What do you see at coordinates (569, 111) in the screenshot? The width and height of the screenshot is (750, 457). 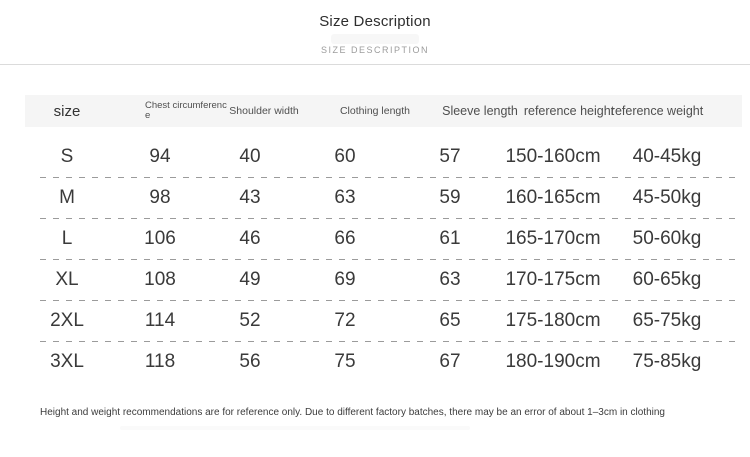 I see `column-header-reference-height: reference height` at bounding box center [569, 111].